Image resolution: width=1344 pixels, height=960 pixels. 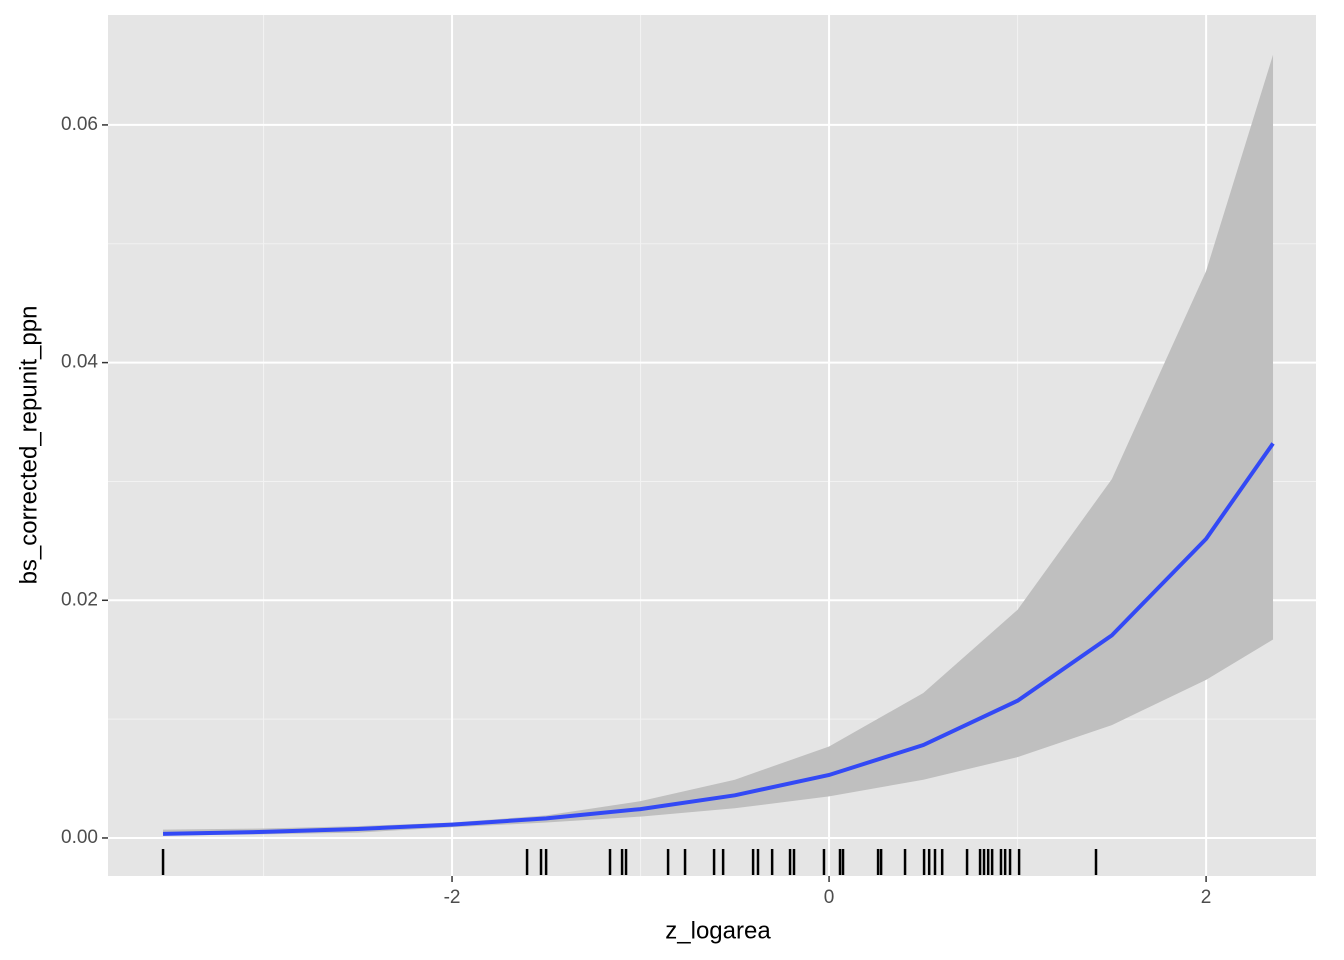 What do you see at coordinates (718, 930) in the screenshot?
I see `x-axis-title: z_logarea` at bounding box center [718, 930].